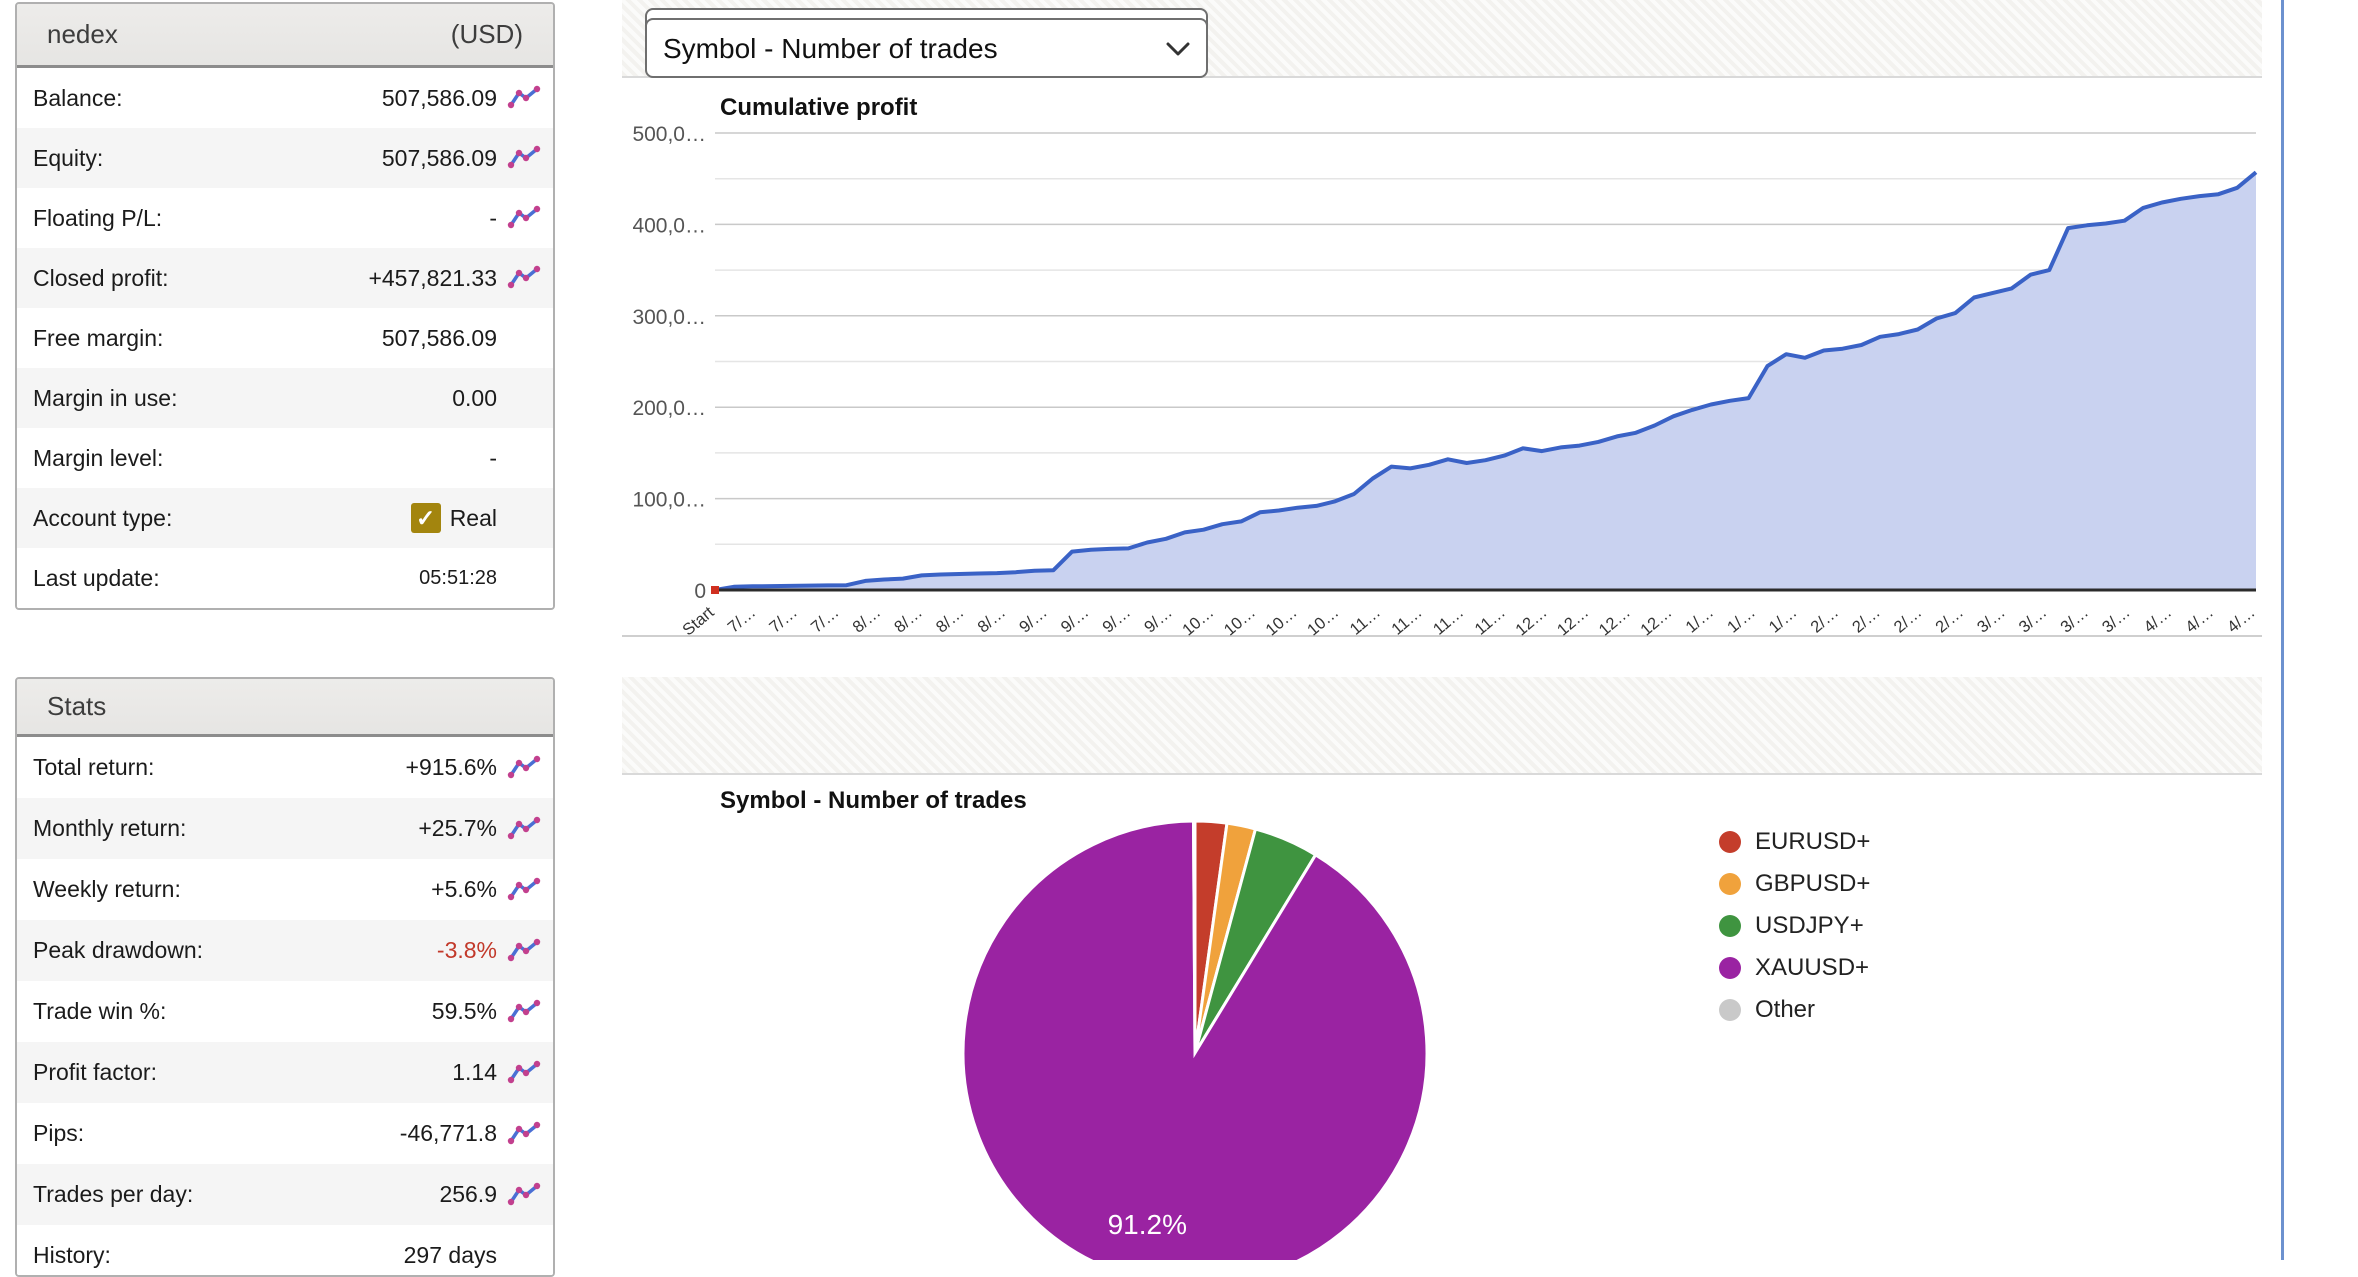 The height and width of the screenshot is (1277, 2358). What do you see at coordinates (474, 397) in the screenshot?
I see `row-value: 0.00` at bounding box center [474, 397].